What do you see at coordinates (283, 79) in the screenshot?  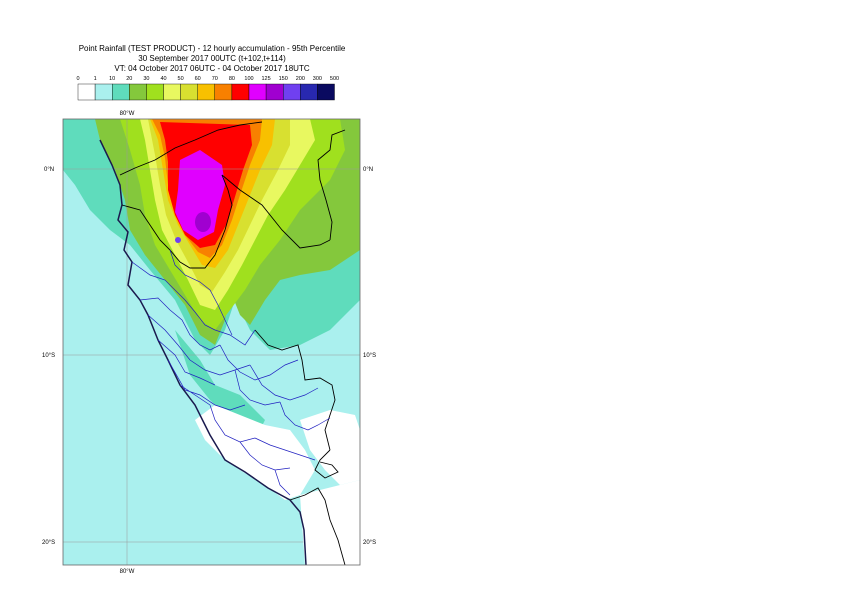 I see `legend-tick-label: 150` at bounding box center [283, 79].